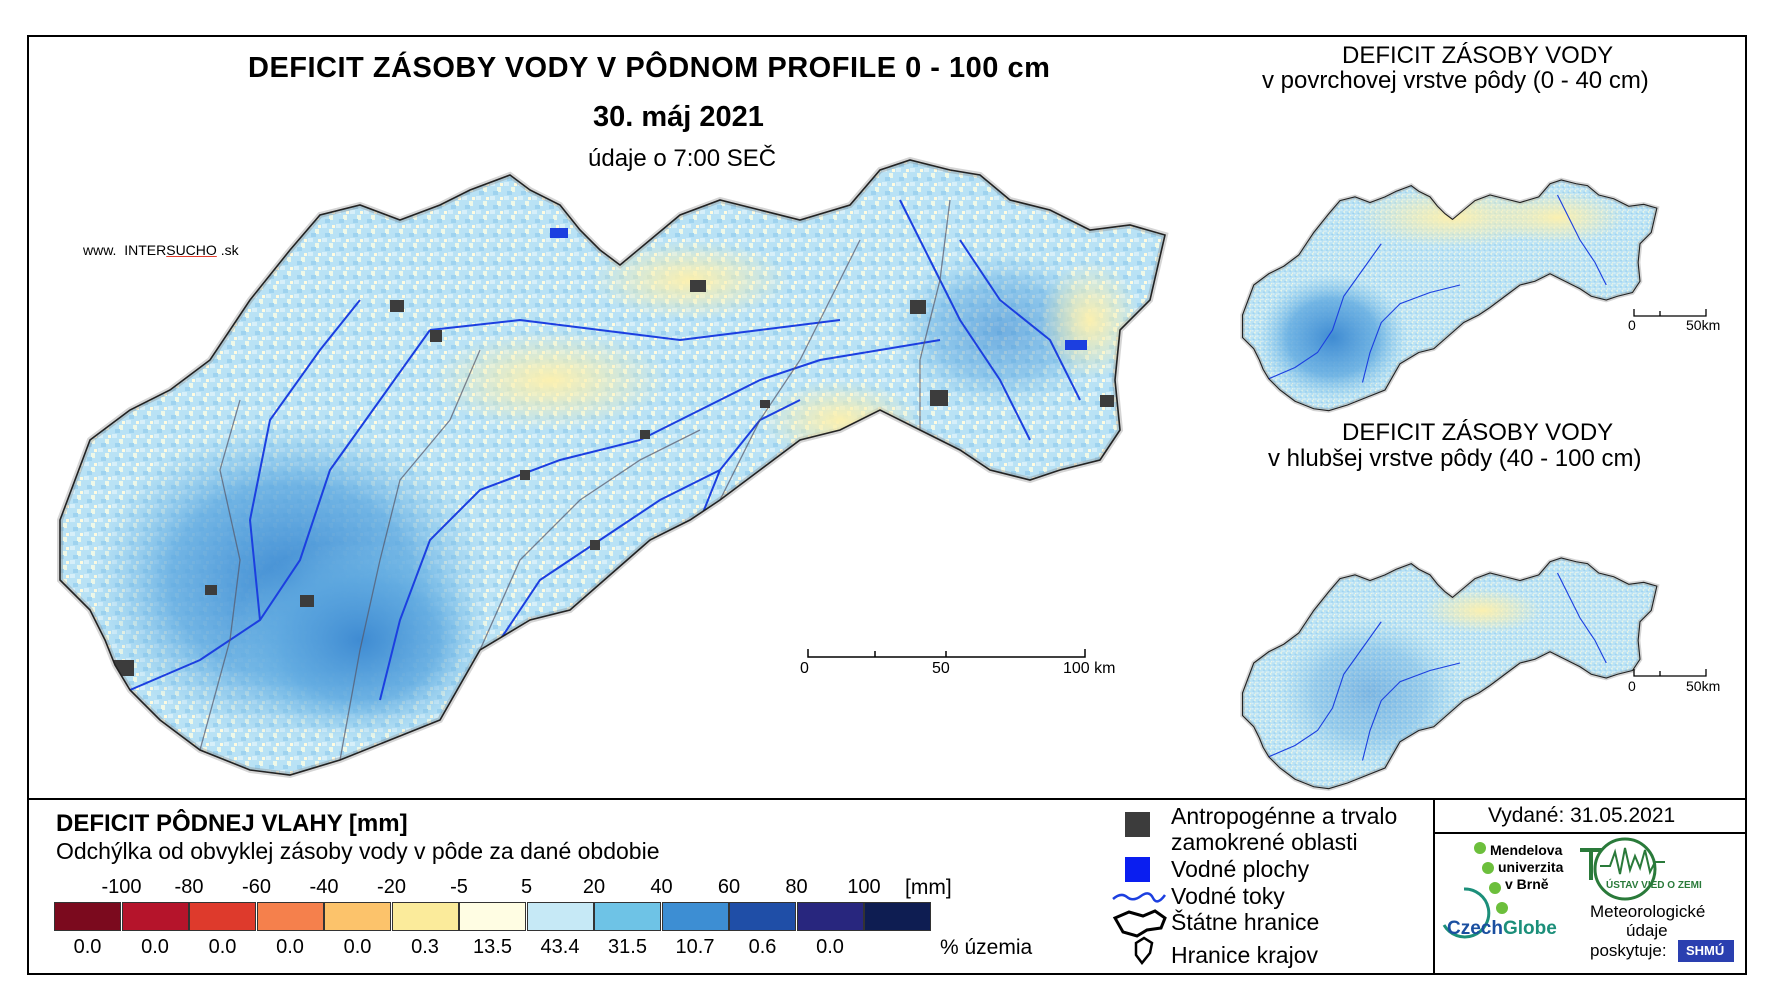 This screenshot has height=1003, width=1772. I want to click on legend-unit: [mm], so click(928, 887).